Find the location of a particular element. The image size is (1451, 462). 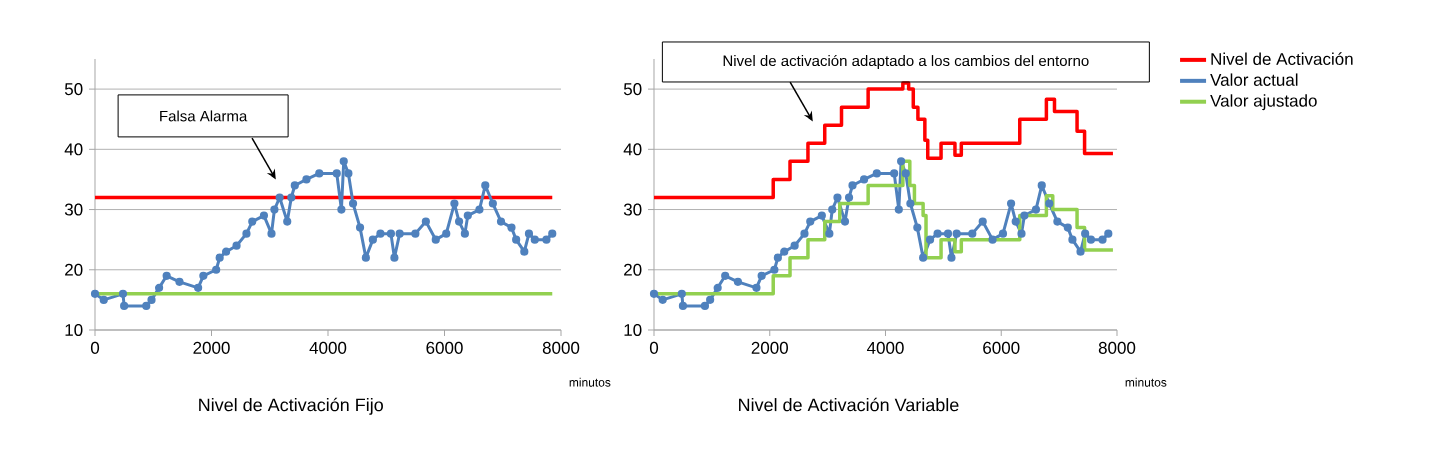

legend-label: Valor actual is located at coordinates (1254, 79).